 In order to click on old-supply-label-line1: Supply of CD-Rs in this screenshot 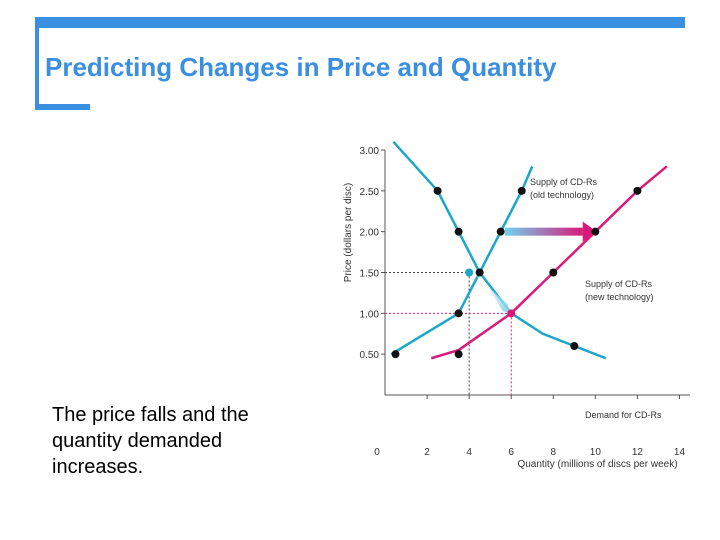, I will do `click(564, 182)`.